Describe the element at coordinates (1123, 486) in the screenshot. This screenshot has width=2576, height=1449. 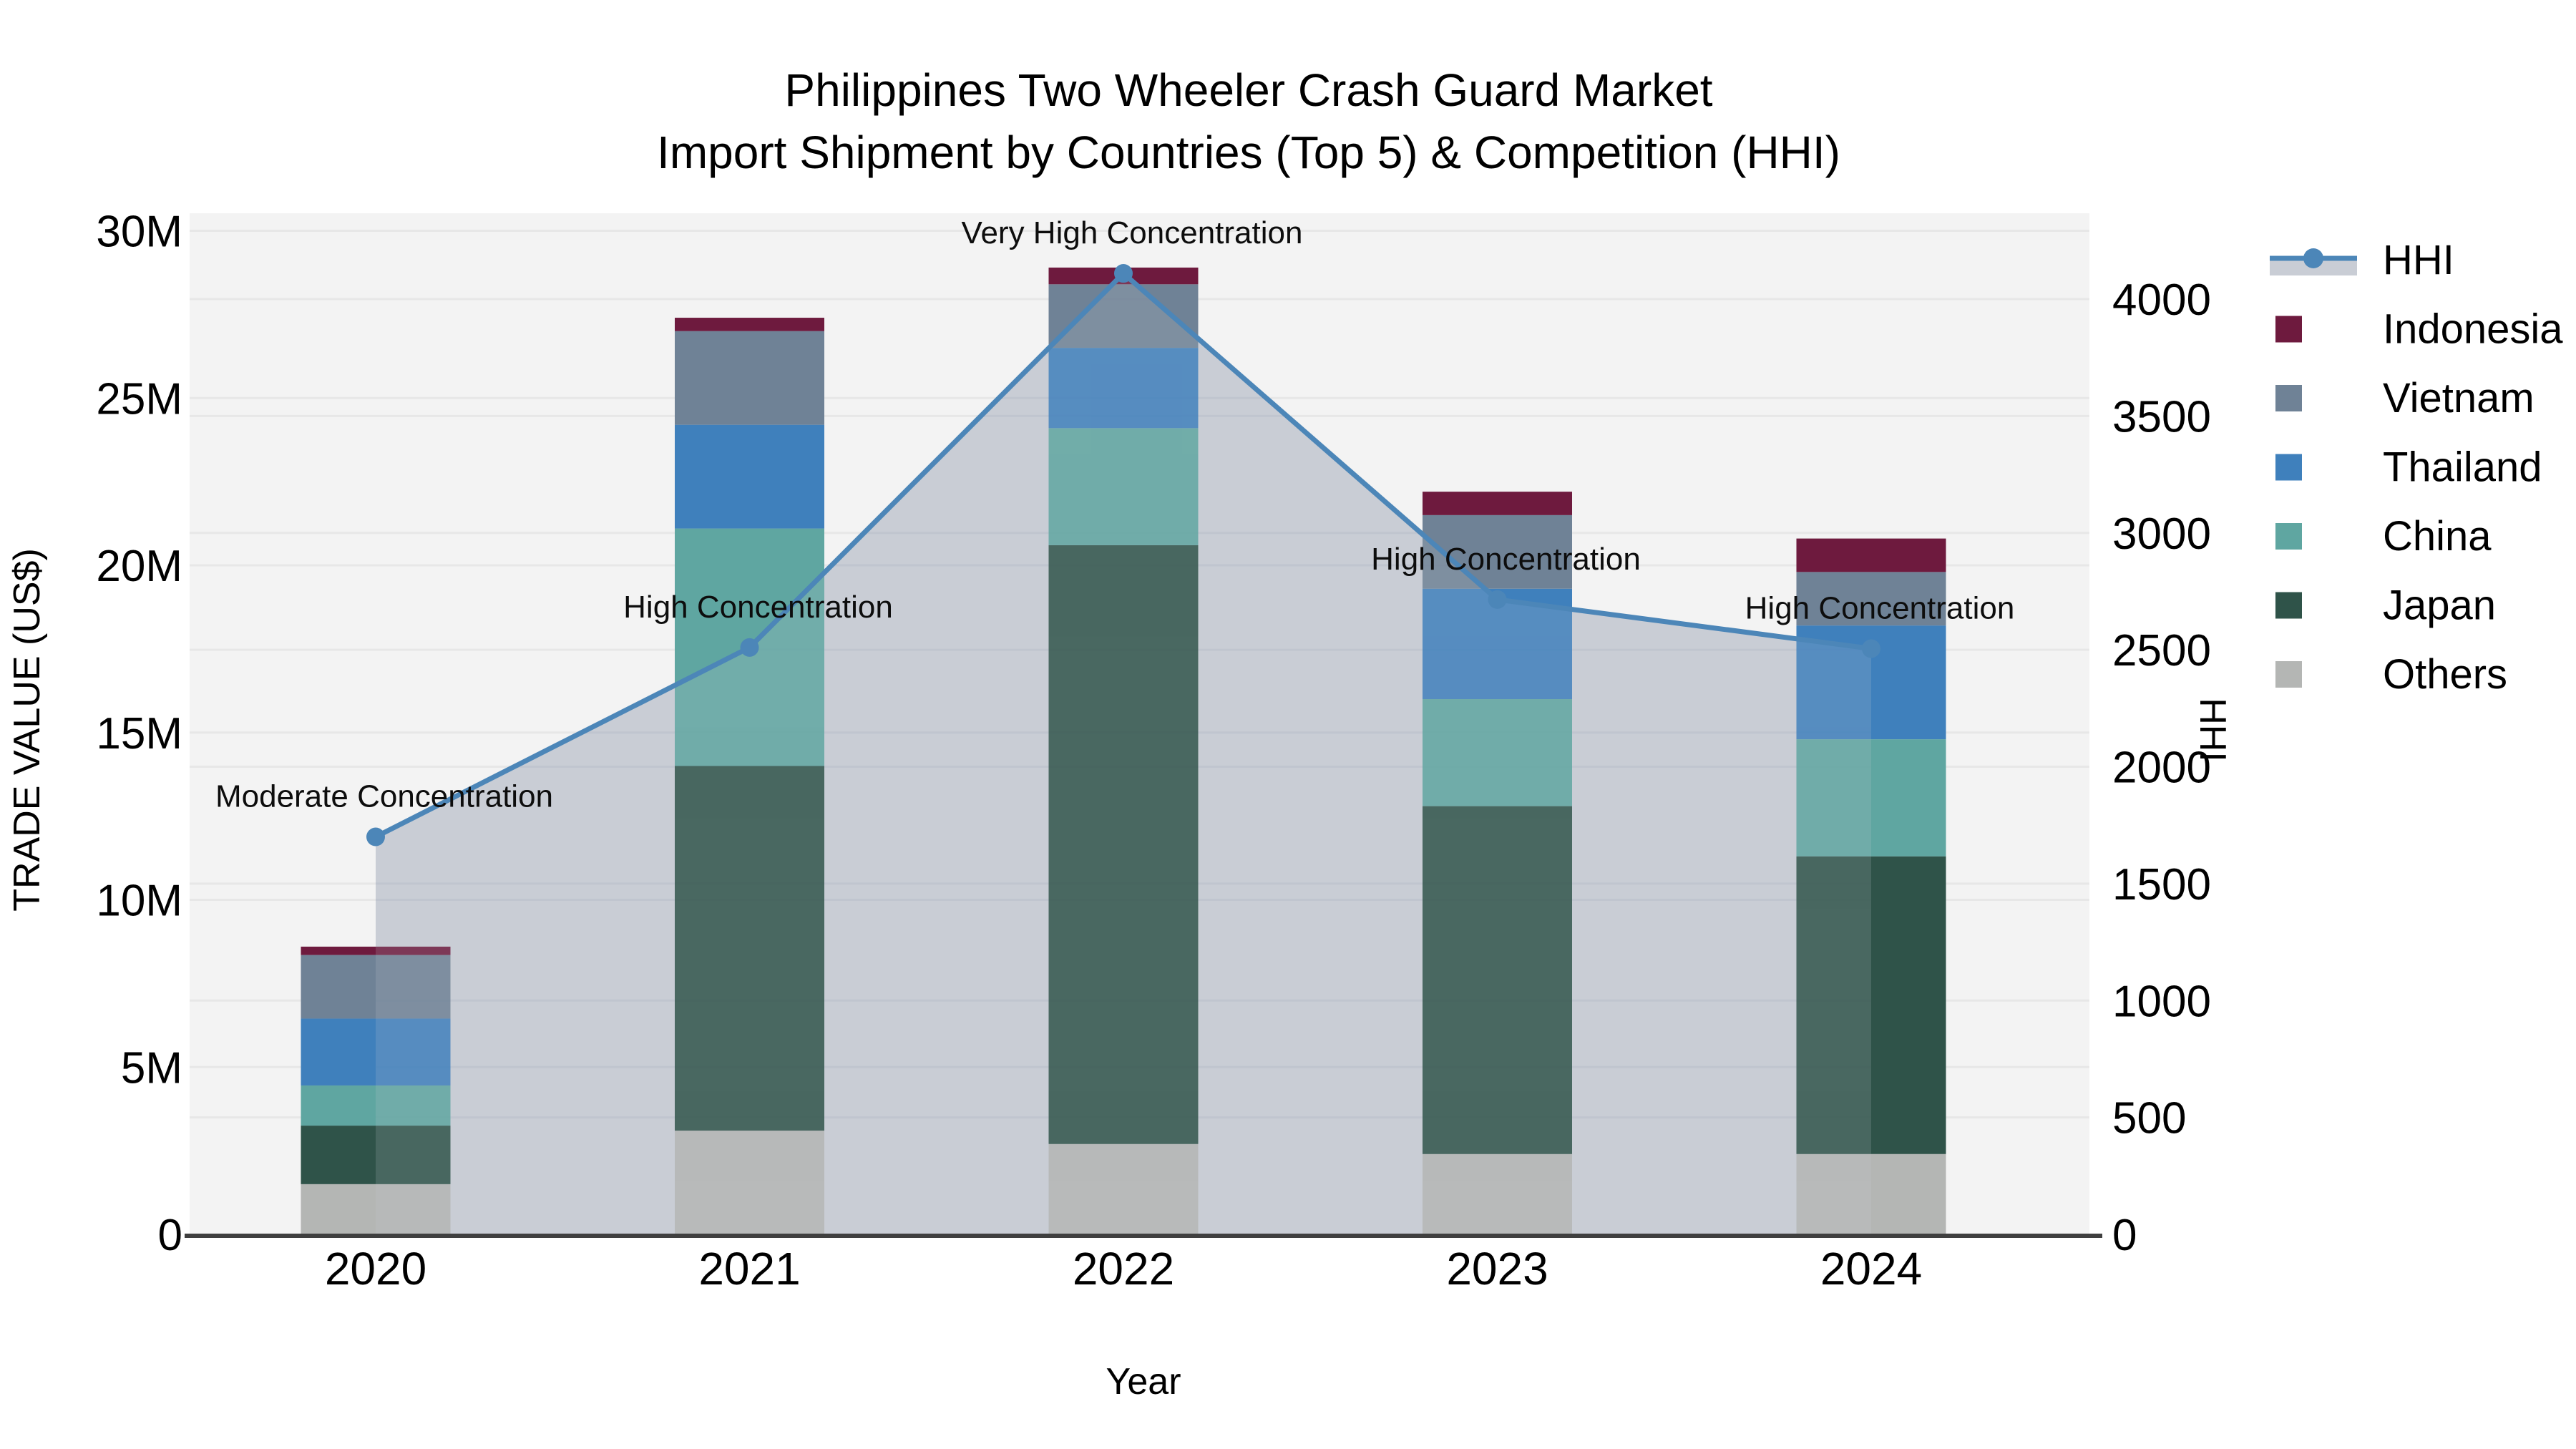
I see `bar-segment-china-2022` at that location.